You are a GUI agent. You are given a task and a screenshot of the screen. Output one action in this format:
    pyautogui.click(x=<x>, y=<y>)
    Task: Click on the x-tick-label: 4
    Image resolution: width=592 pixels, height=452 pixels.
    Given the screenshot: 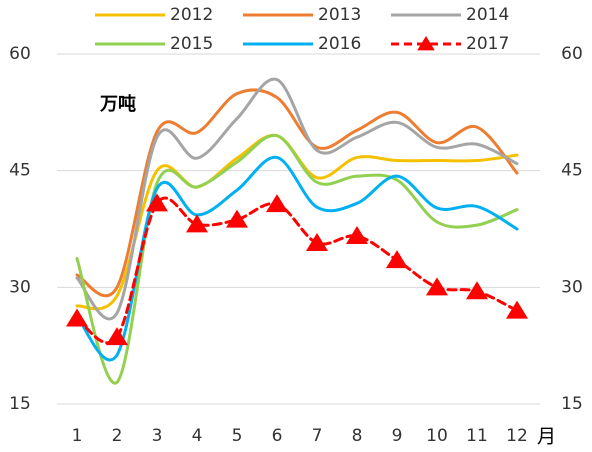 What is the action you would take?
    pyautogui.click(x=197, y=436)
    